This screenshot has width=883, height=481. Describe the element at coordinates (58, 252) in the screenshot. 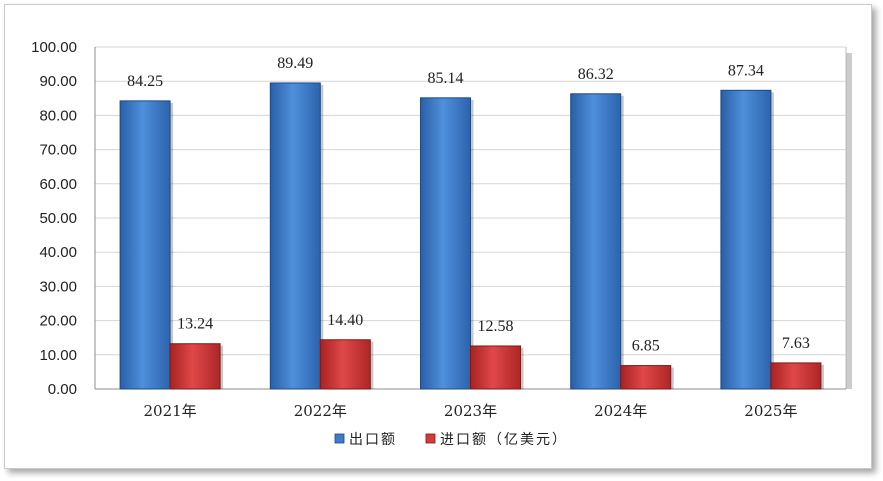

I see `y-tick-label: 40.00` at that location.